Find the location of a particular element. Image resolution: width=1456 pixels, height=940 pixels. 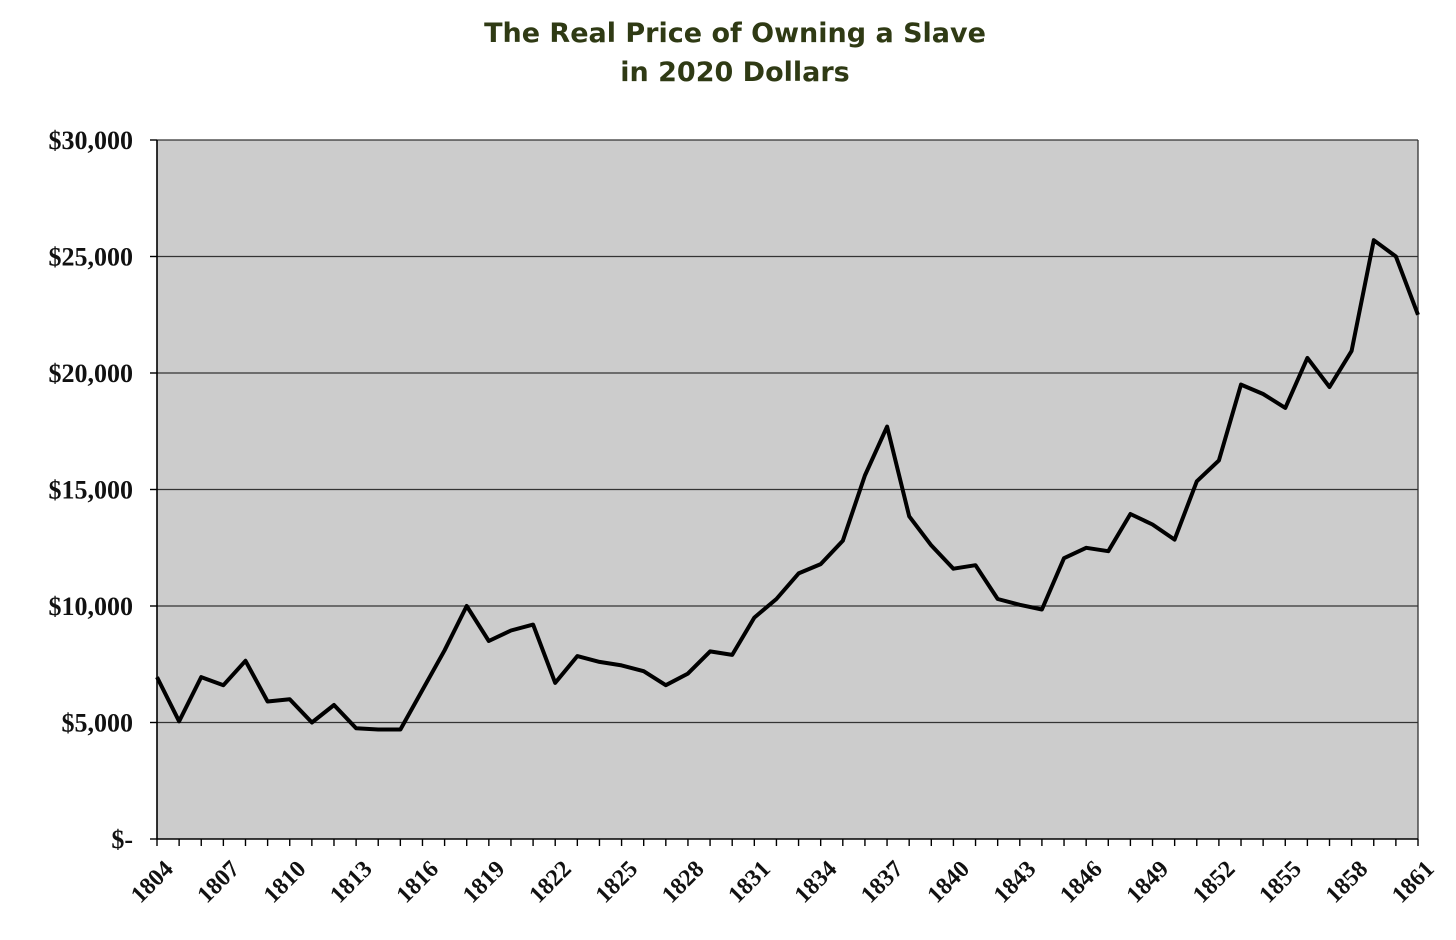

x-tick-label: 1846 is located at coordinates (1081, 882).